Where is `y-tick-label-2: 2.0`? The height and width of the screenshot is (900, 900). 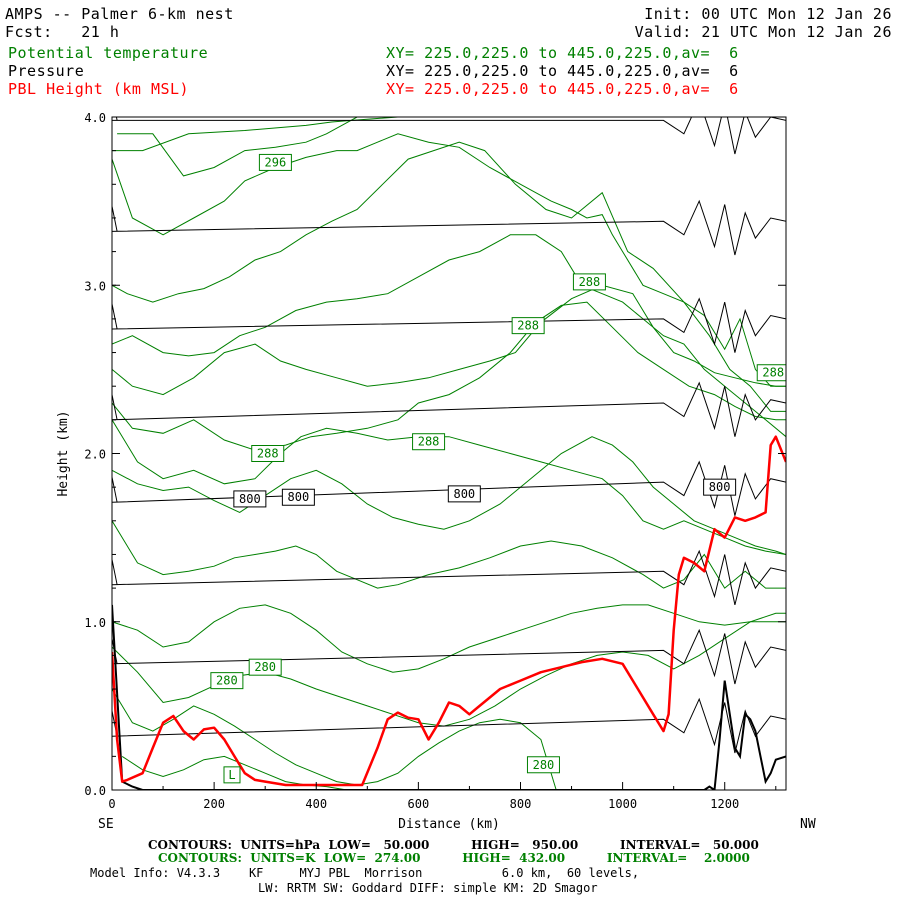 y-tick-label-2: 2.0 is located at coordinates (95, 455).